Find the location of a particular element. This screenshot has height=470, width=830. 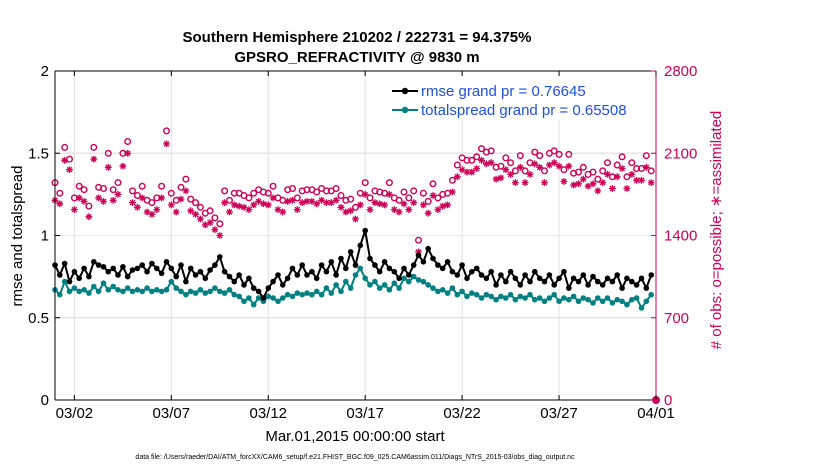

y-axis-right-ticks: 0 700 1400 2100 2800 is located at coordinates (674, 236).